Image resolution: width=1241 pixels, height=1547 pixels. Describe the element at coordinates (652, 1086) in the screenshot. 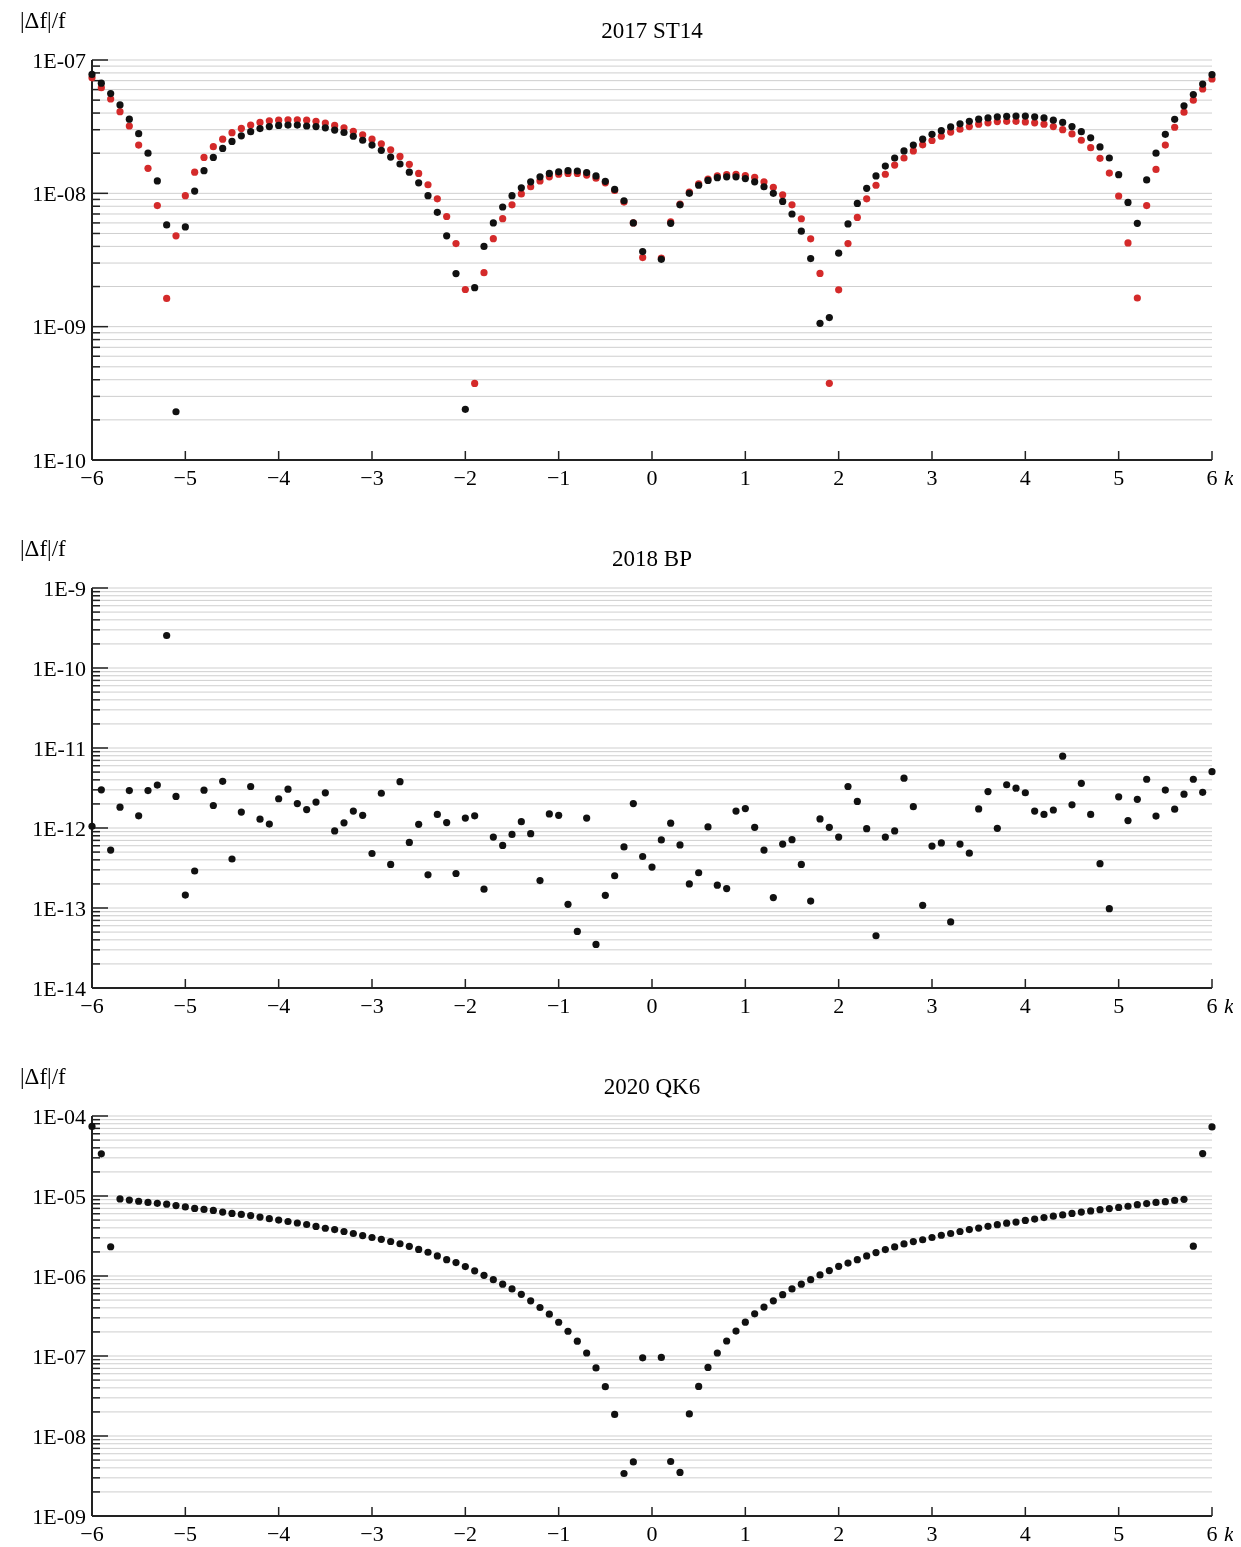

I see `chart-title: 2020 QK6` at that location.